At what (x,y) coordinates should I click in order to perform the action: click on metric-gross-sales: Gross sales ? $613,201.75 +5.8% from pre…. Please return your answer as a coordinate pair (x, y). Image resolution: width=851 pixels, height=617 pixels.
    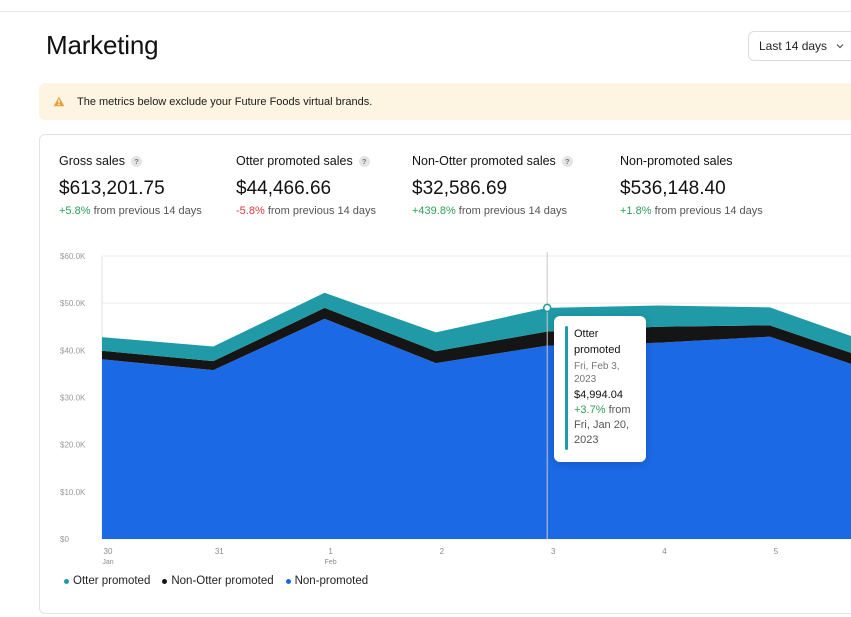
    Looking at the image, I should click on (130, 185).